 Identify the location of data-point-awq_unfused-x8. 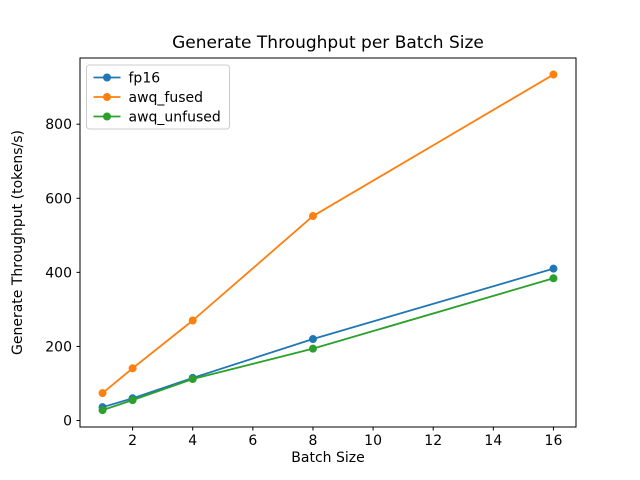
(312, 348).